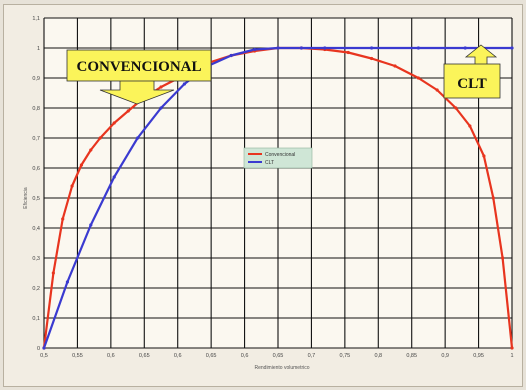 The image size is (526, 390). I want to click on x-tick-label: 0,55, so click(77, 356).